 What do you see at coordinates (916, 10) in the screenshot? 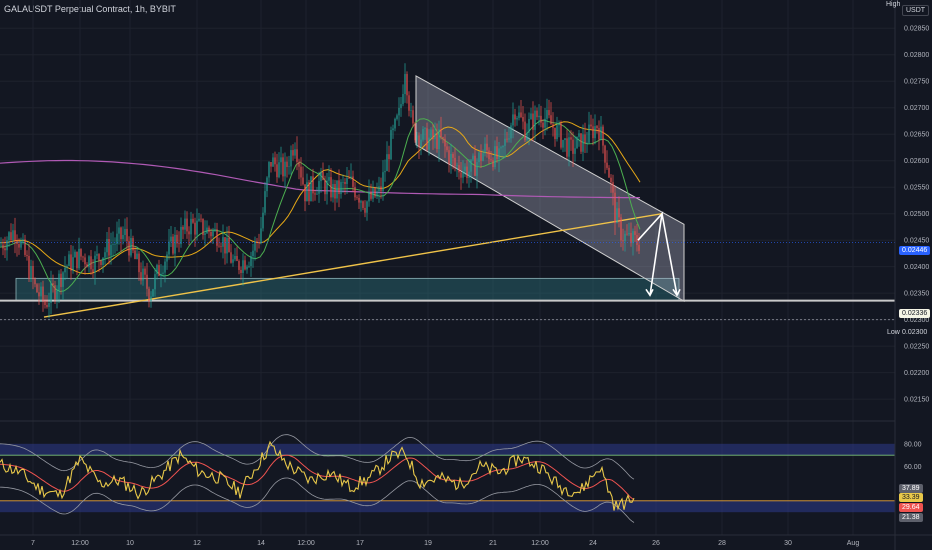
I see `currency-button: USDT` at bounding box center [916, 10].